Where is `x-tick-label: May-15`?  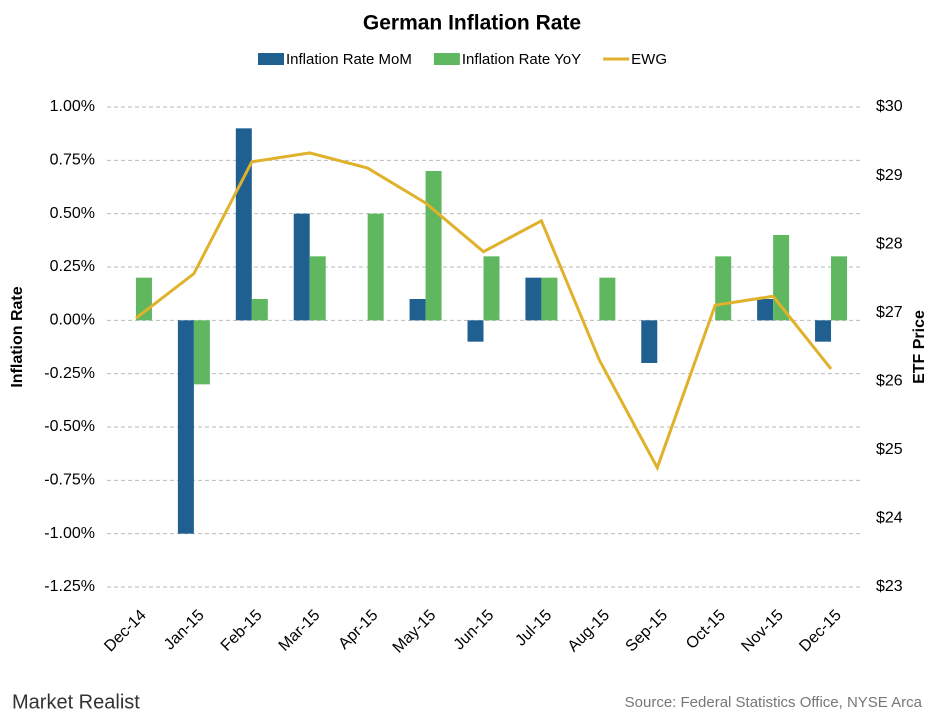 x-tick-label: May-15 is located at coordinates (415, 632).